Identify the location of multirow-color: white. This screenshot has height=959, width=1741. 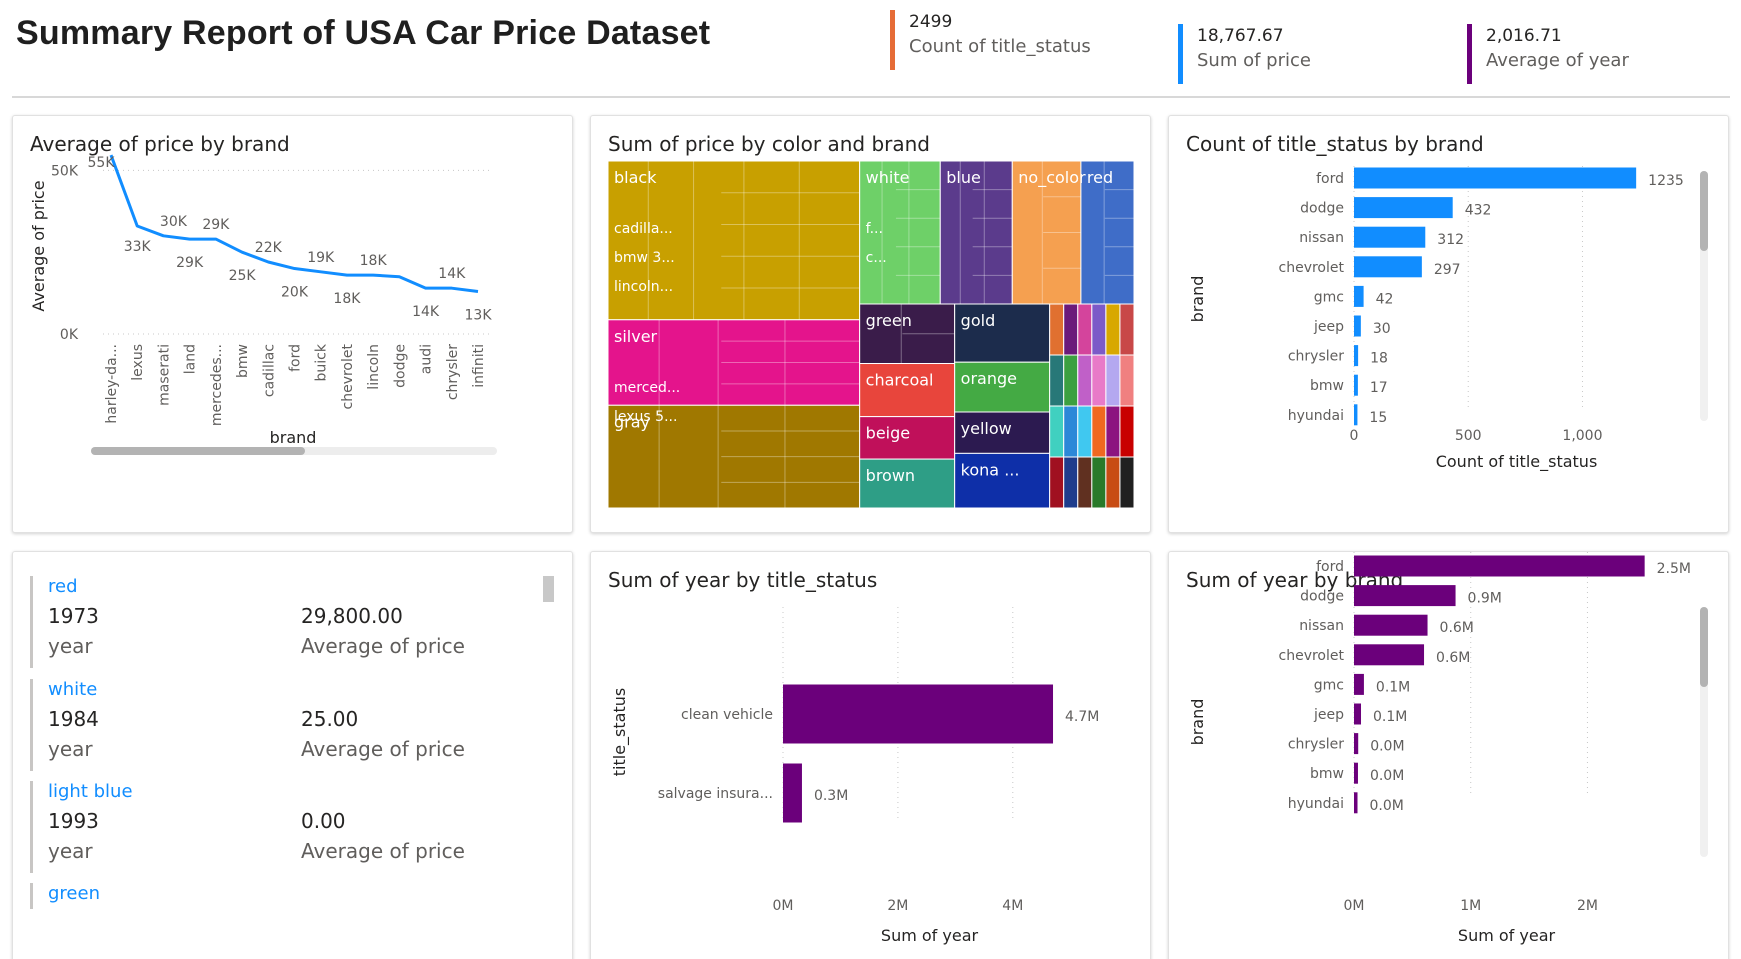
(73, 689).